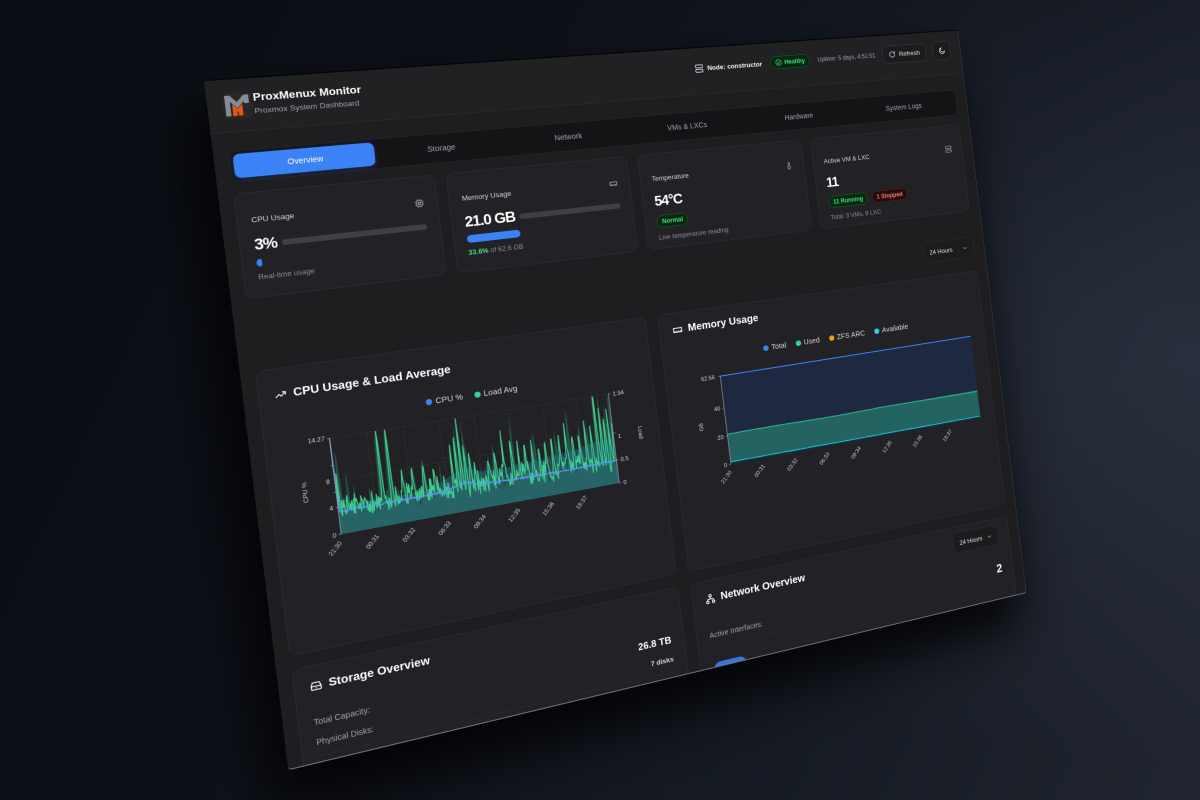 The height and width of the screenshot is (800, 1200). Describe the element at coordinates (624, 459) in the screenshot. I see `svg-text: 0.5` at that location.